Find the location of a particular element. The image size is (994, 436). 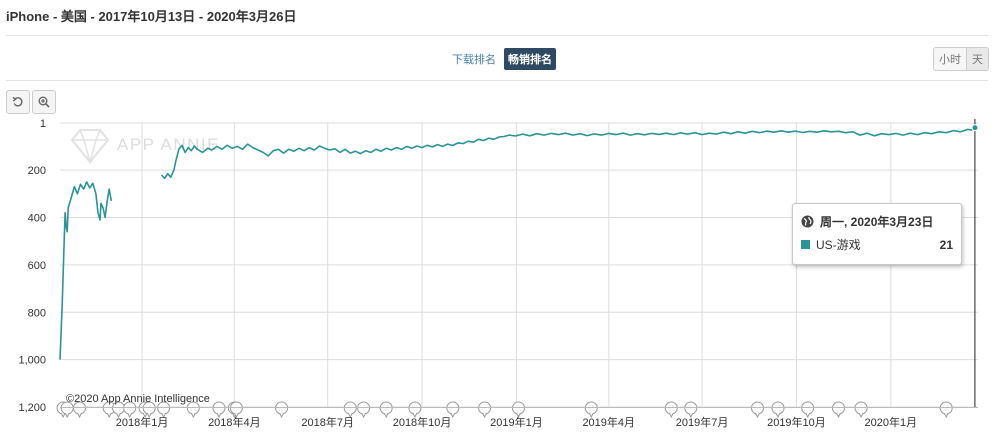

x-tick-label: 2020年1月 is located at coordinates (891, 422).